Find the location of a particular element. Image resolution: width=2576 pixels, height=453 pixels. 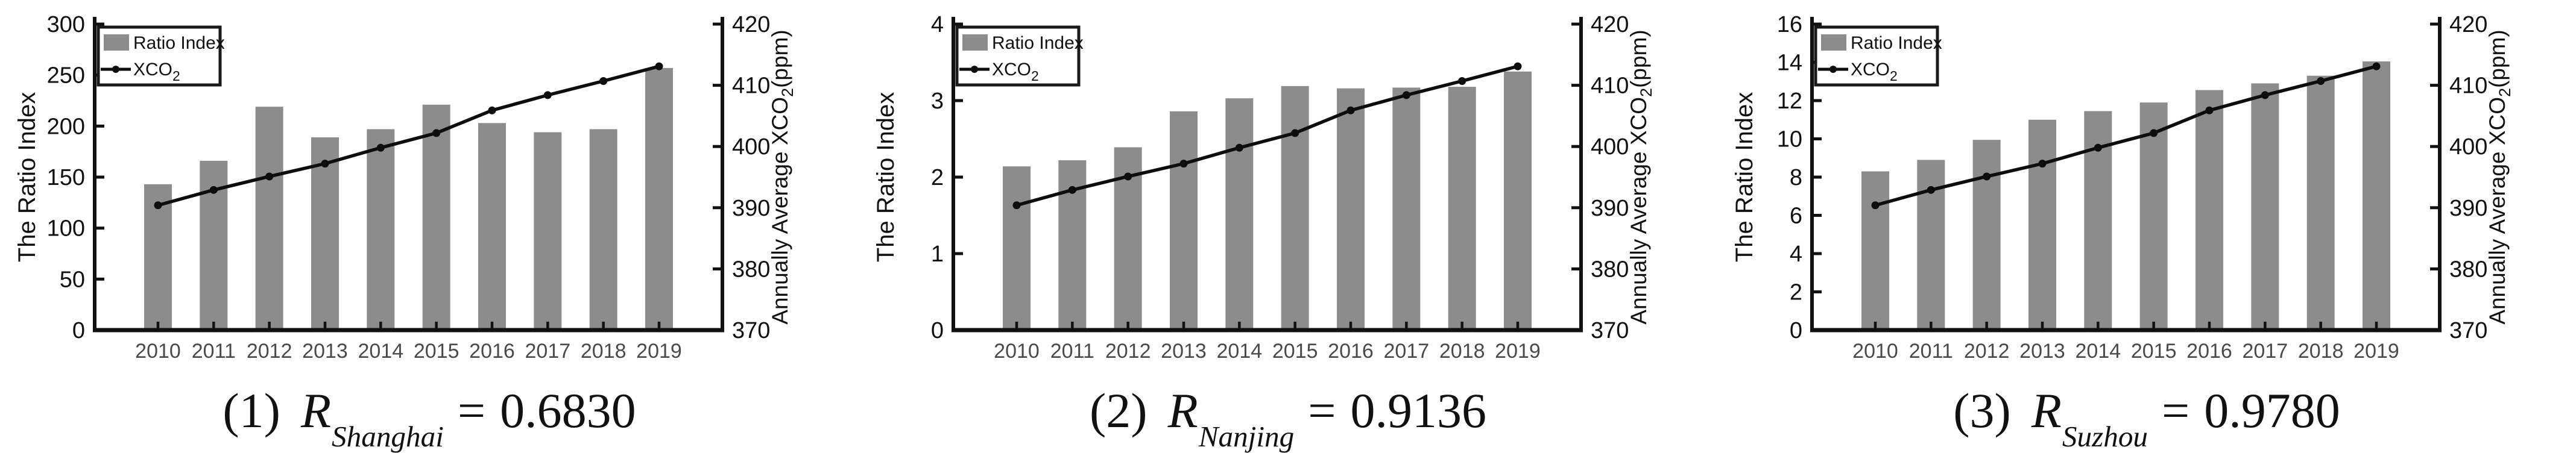

left-tick-label: 14 is located at coordinates (1789, 63).